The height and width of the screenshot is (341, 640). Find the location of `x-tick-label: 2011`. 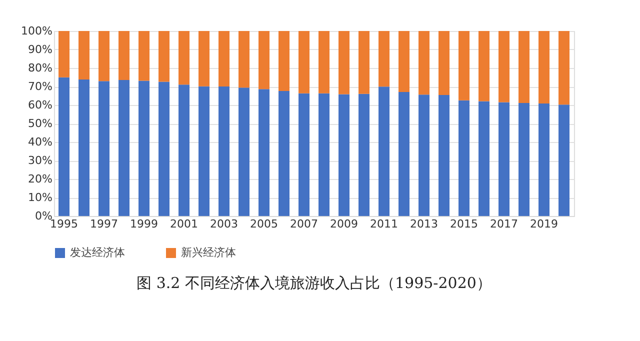

x-tick-label: 2011 is located at coordinates (384, 224).